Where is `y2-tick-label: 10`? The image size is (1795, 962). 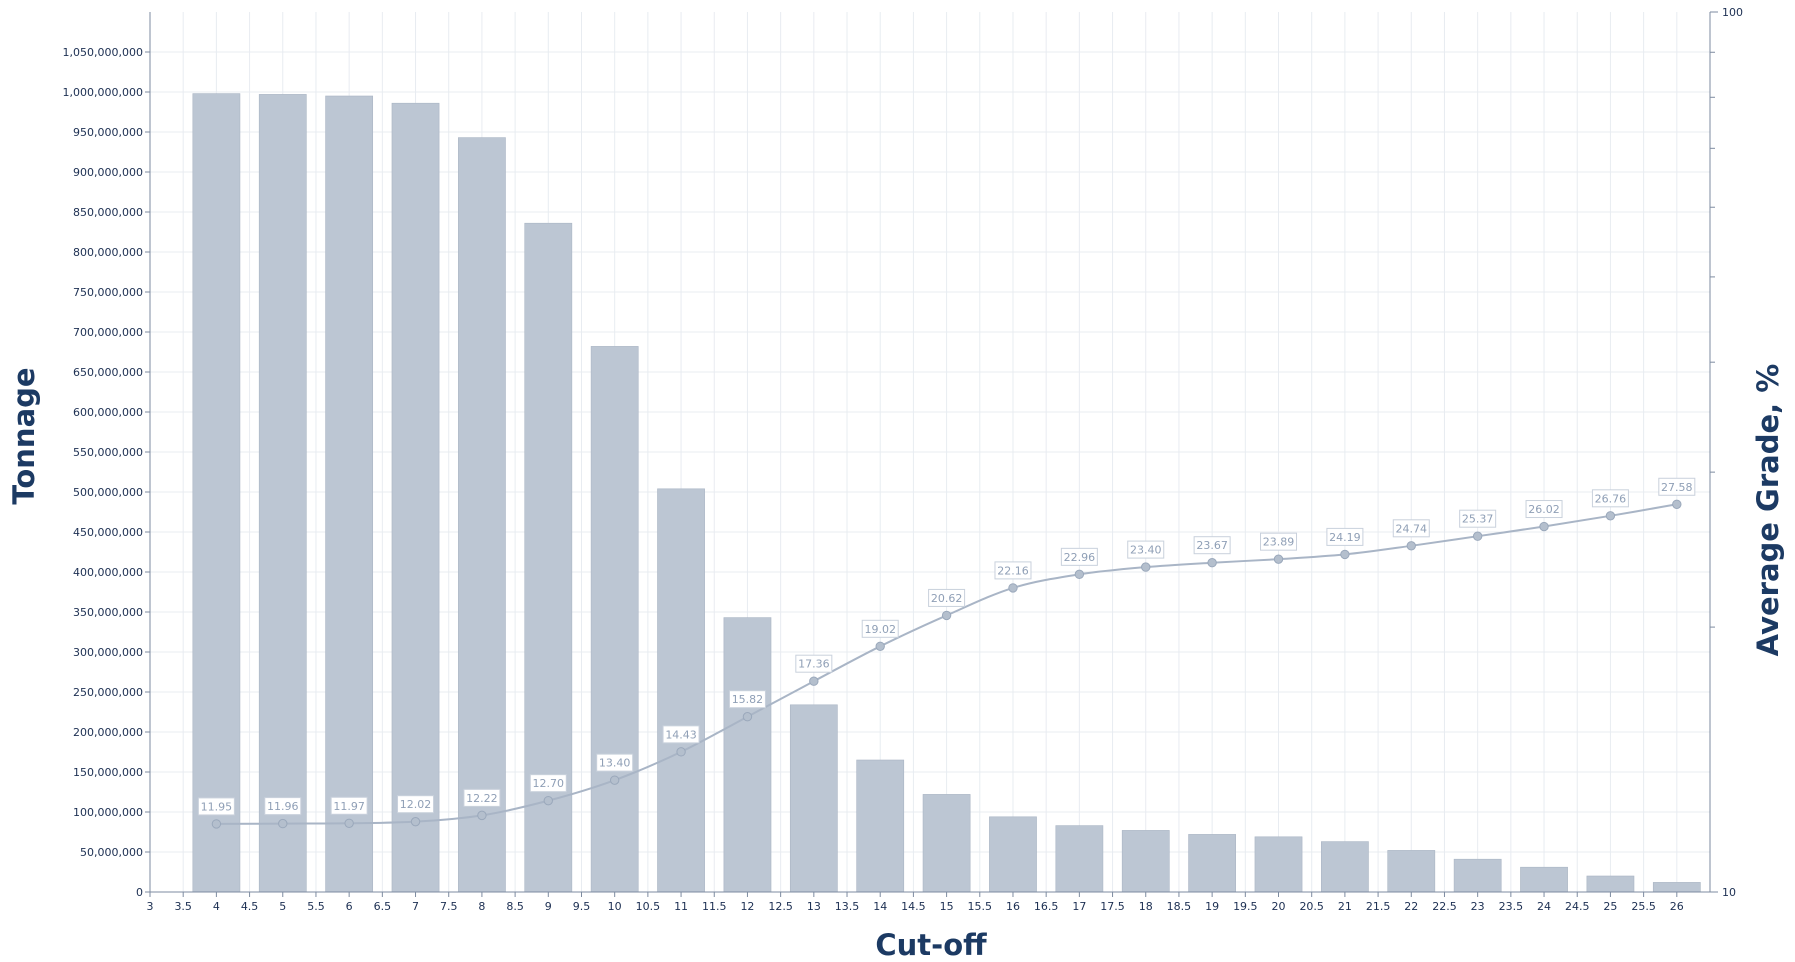 y2-tick-label: 10 is located at coordinates (1729, 892).